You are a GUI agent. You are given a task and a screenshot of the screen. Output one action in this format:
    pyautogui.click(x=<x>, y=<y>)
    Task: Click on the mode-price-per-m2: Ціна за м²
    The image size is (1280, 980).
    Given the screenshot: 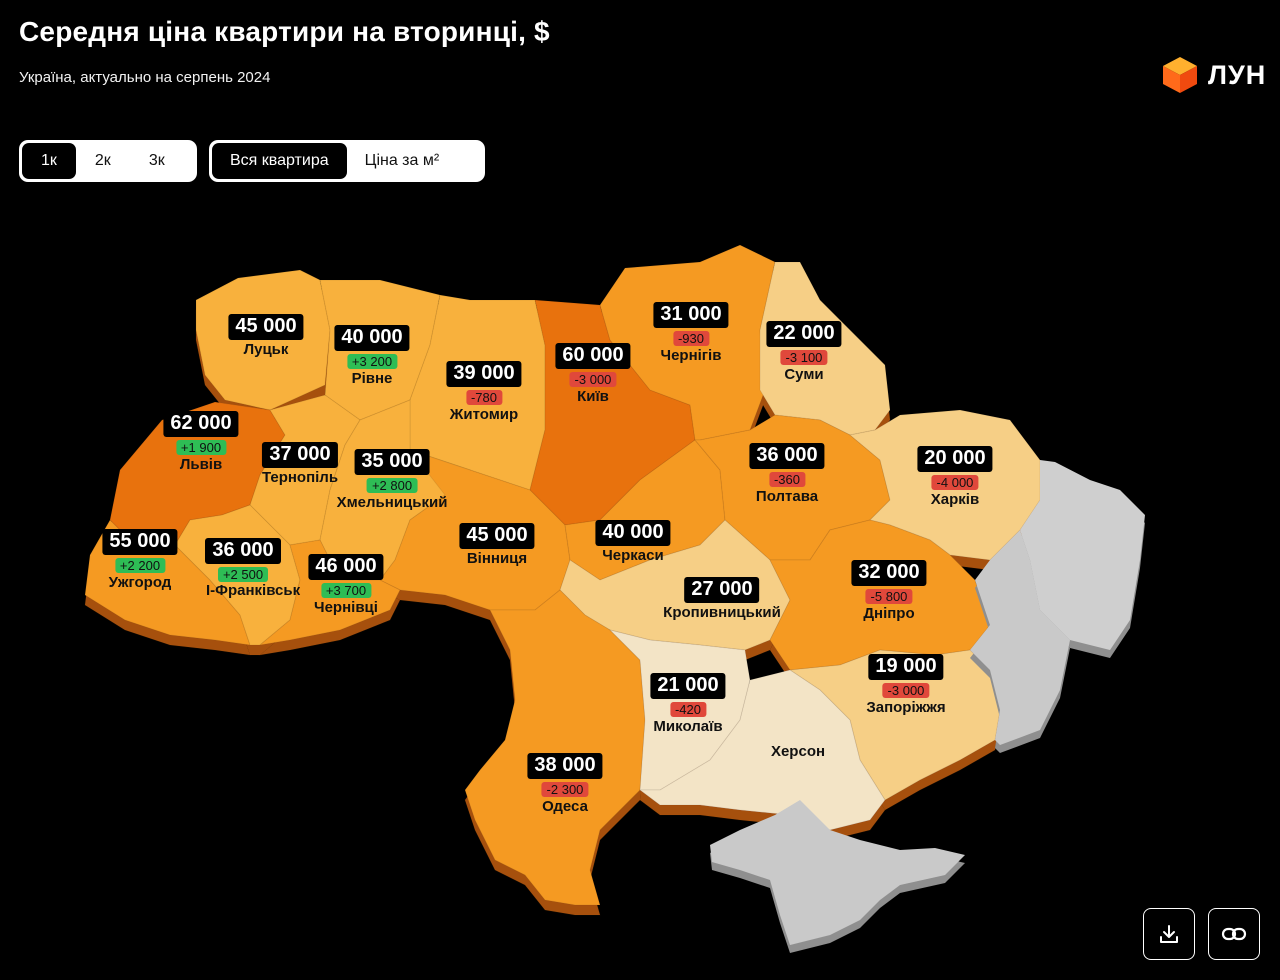 What is the action you would take?
    pyautogui.click(x=402, y=160)
    